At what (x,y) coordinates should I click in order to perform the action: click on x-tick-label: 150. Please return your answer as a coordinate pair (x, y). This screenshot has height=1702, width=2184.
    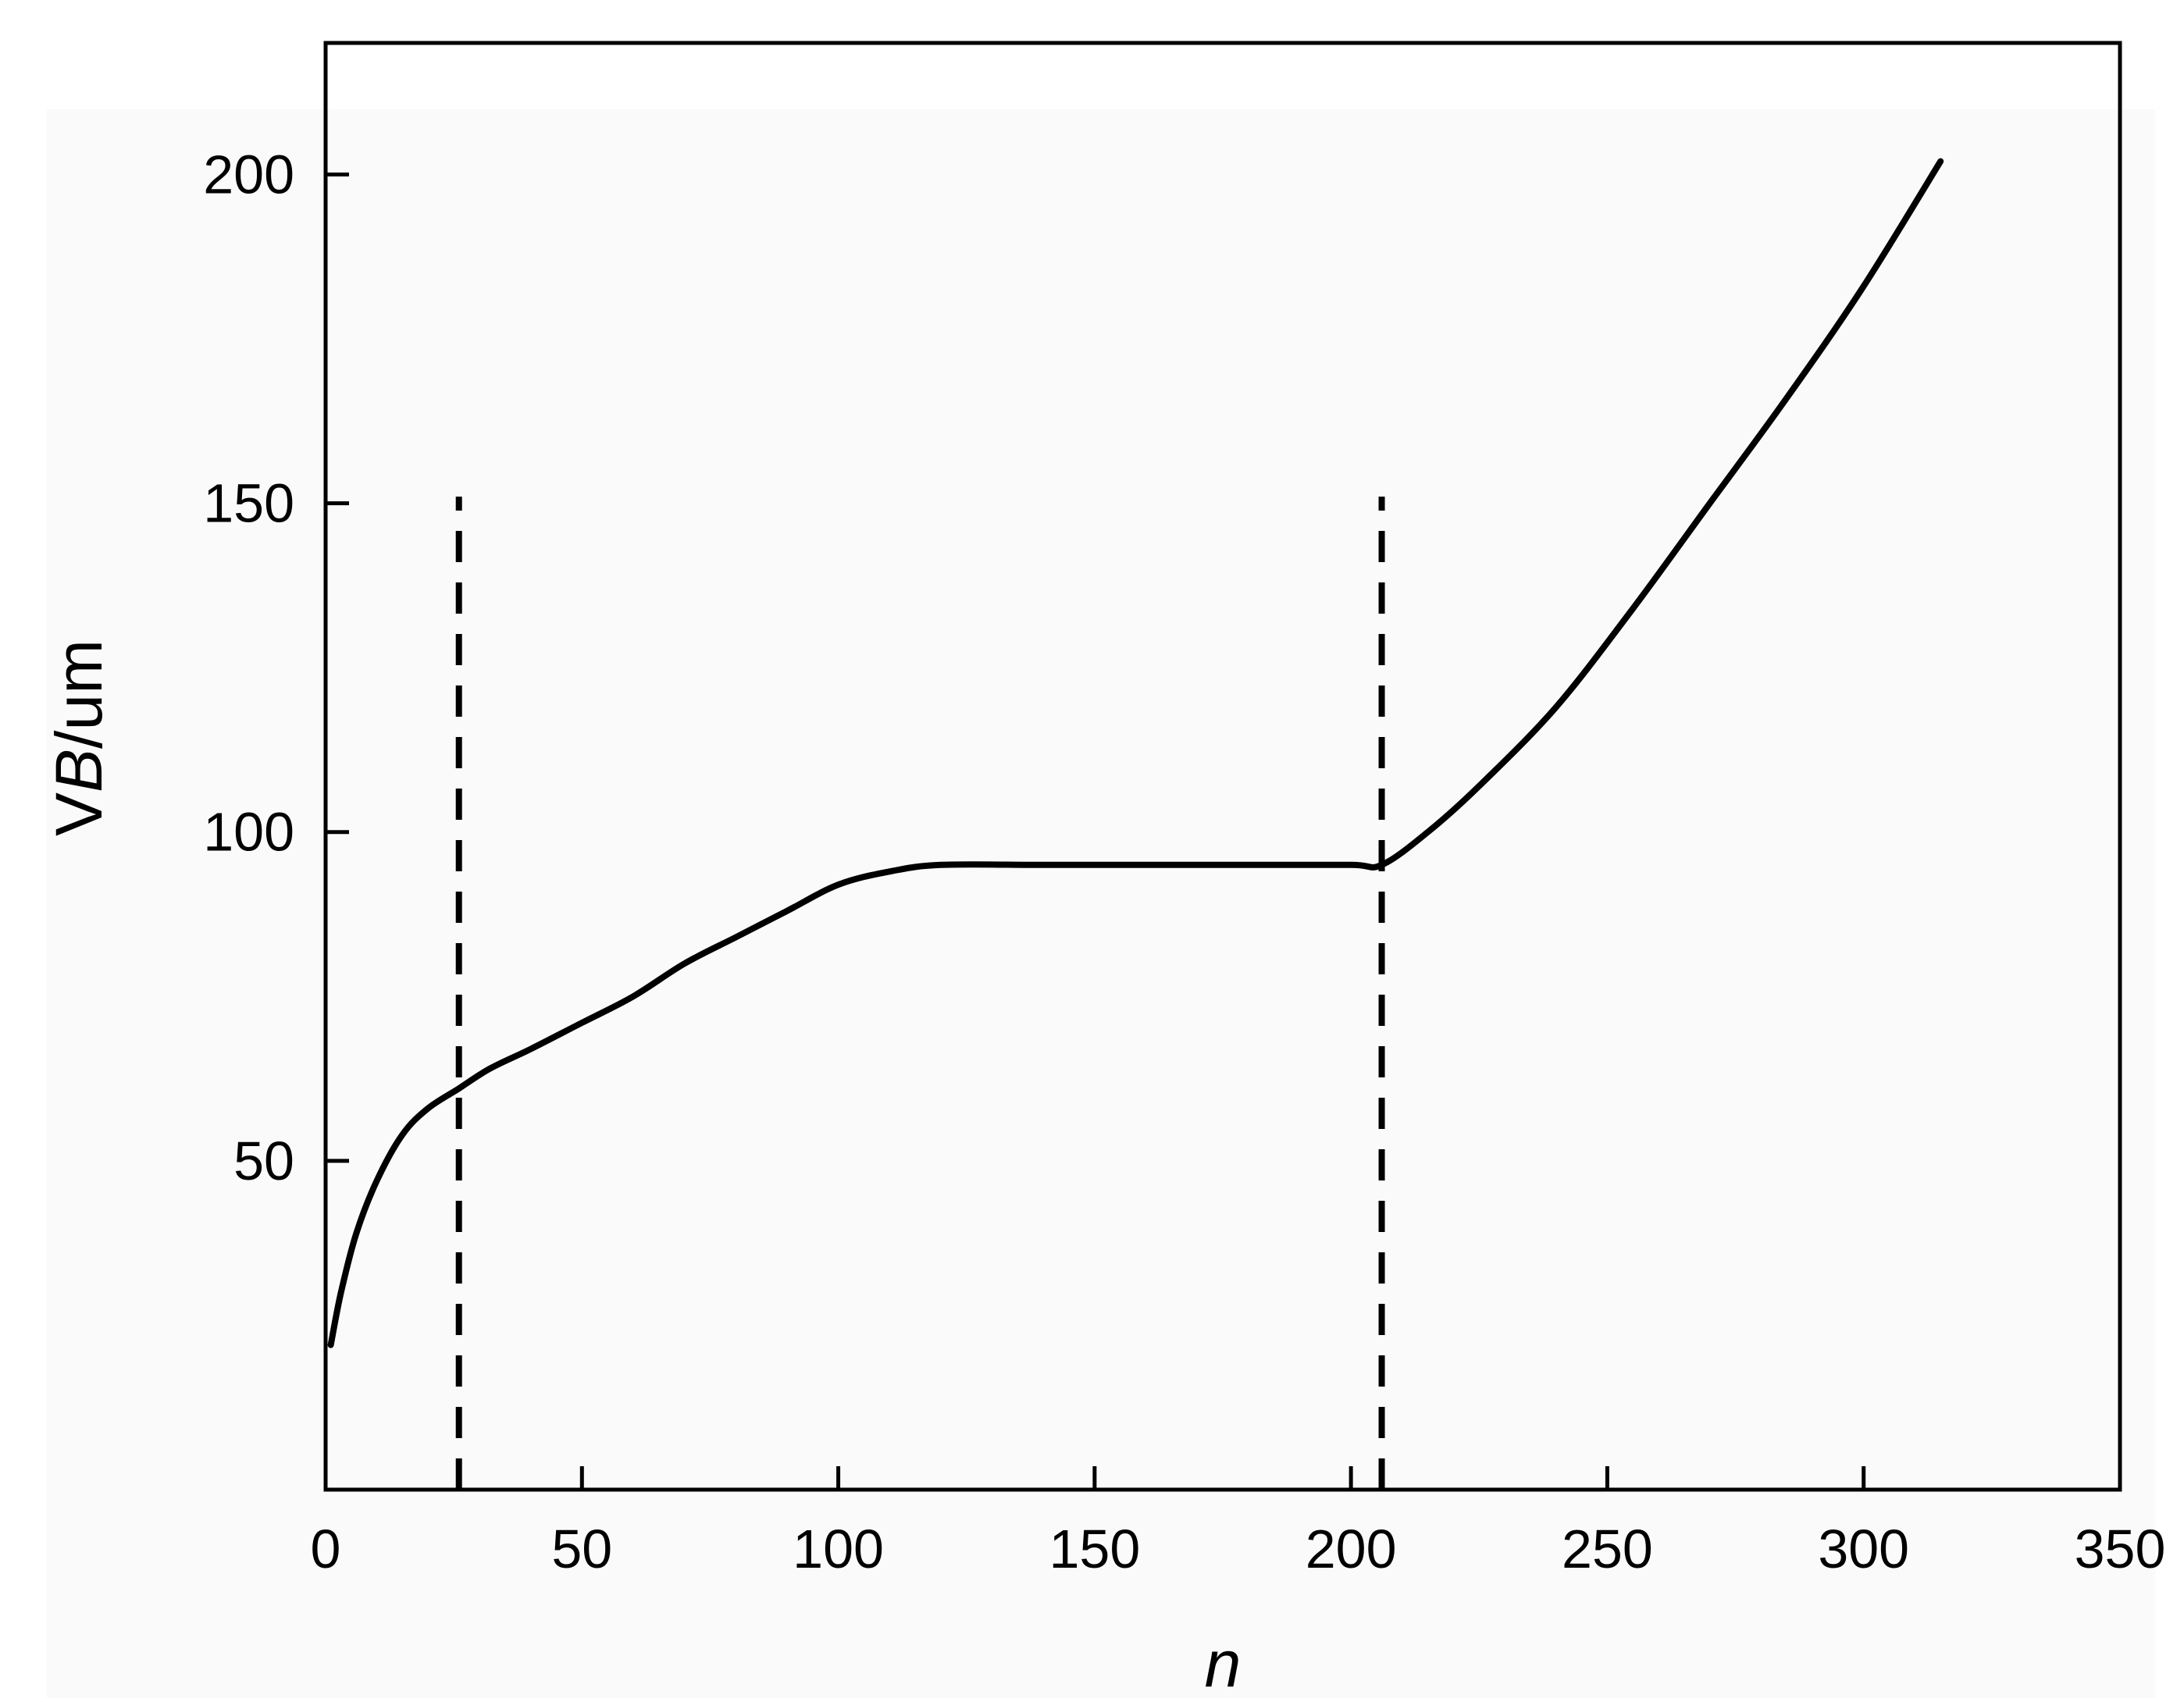
    Looking at the image, I should click on (1094, 1549).